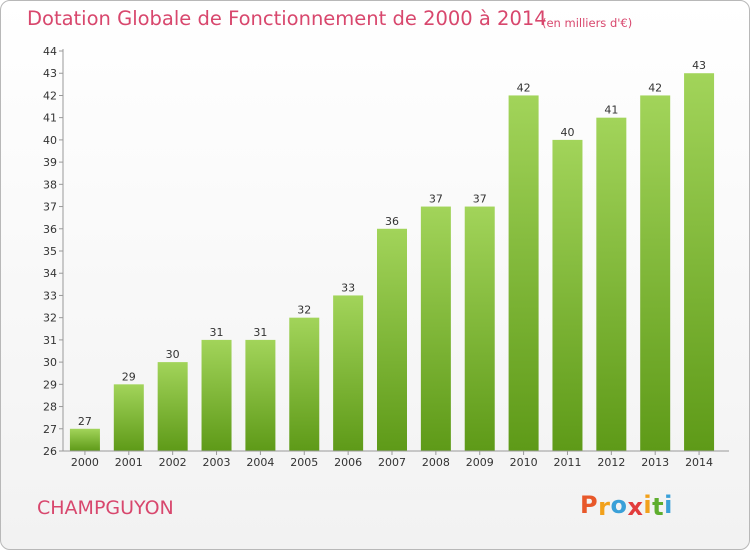 This screenshot has width=750, height=550. Describe the element at coordinates (348, 287) in the screenshot. I see `bar-value-label: 33` at that location.